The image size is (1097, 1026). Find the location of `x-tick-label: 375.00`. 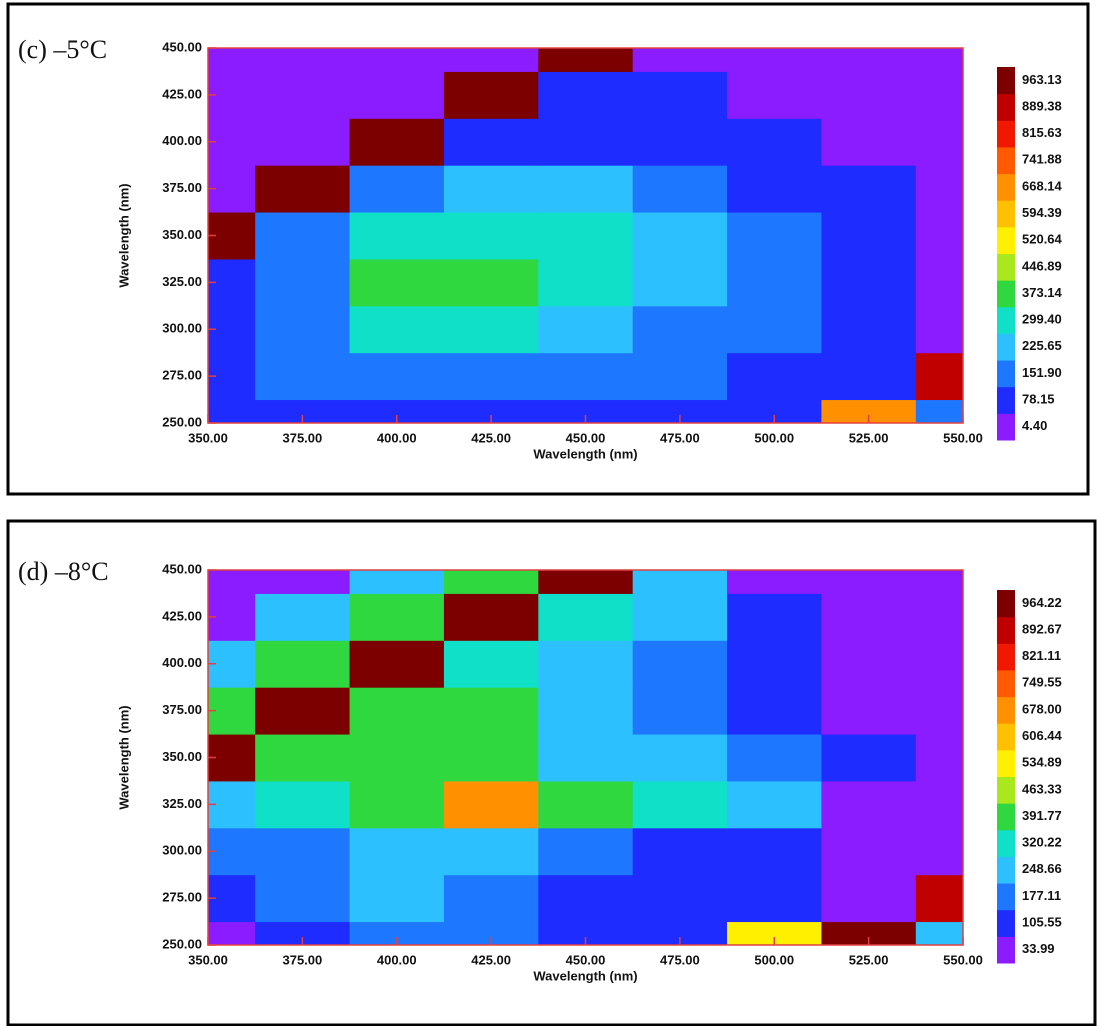

x-tick-label: 375.00 is located at coordinates (302, 959).